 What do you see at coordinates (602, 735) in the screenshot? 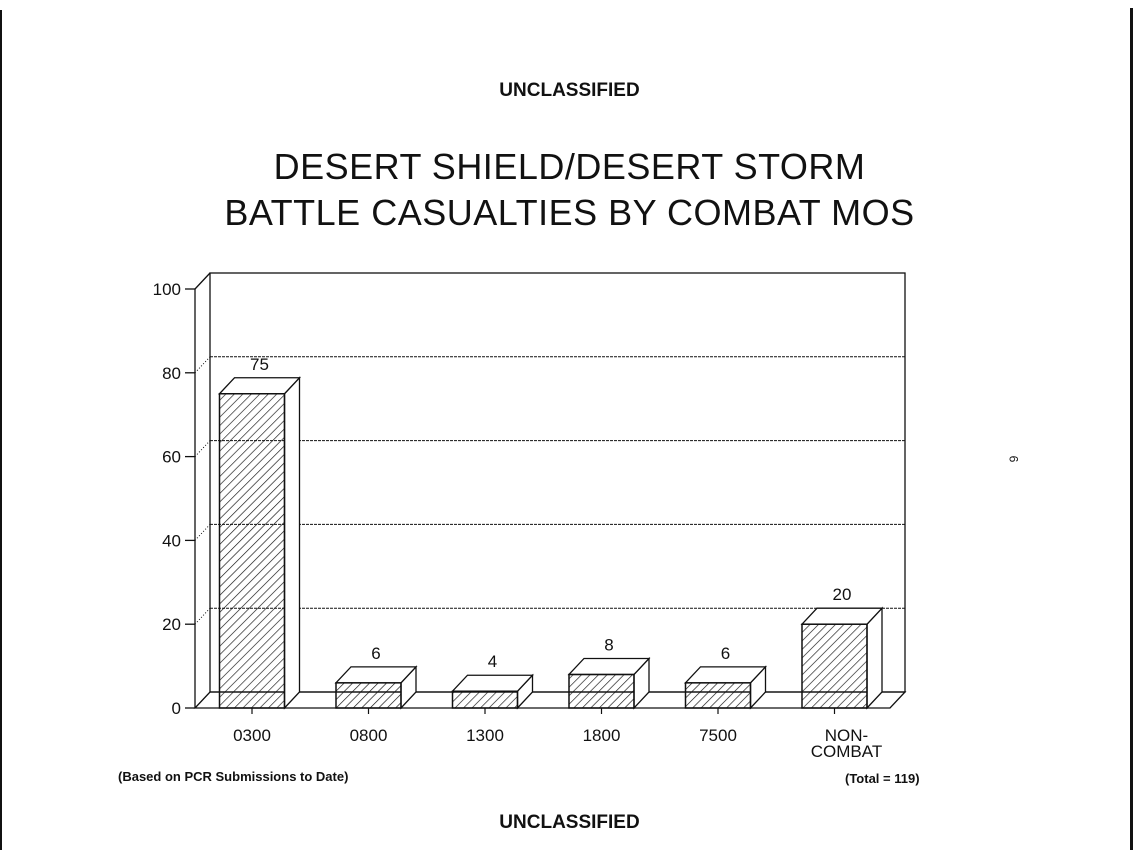
I see `x-tick-label: 1800` at bounding box center [602, 735].